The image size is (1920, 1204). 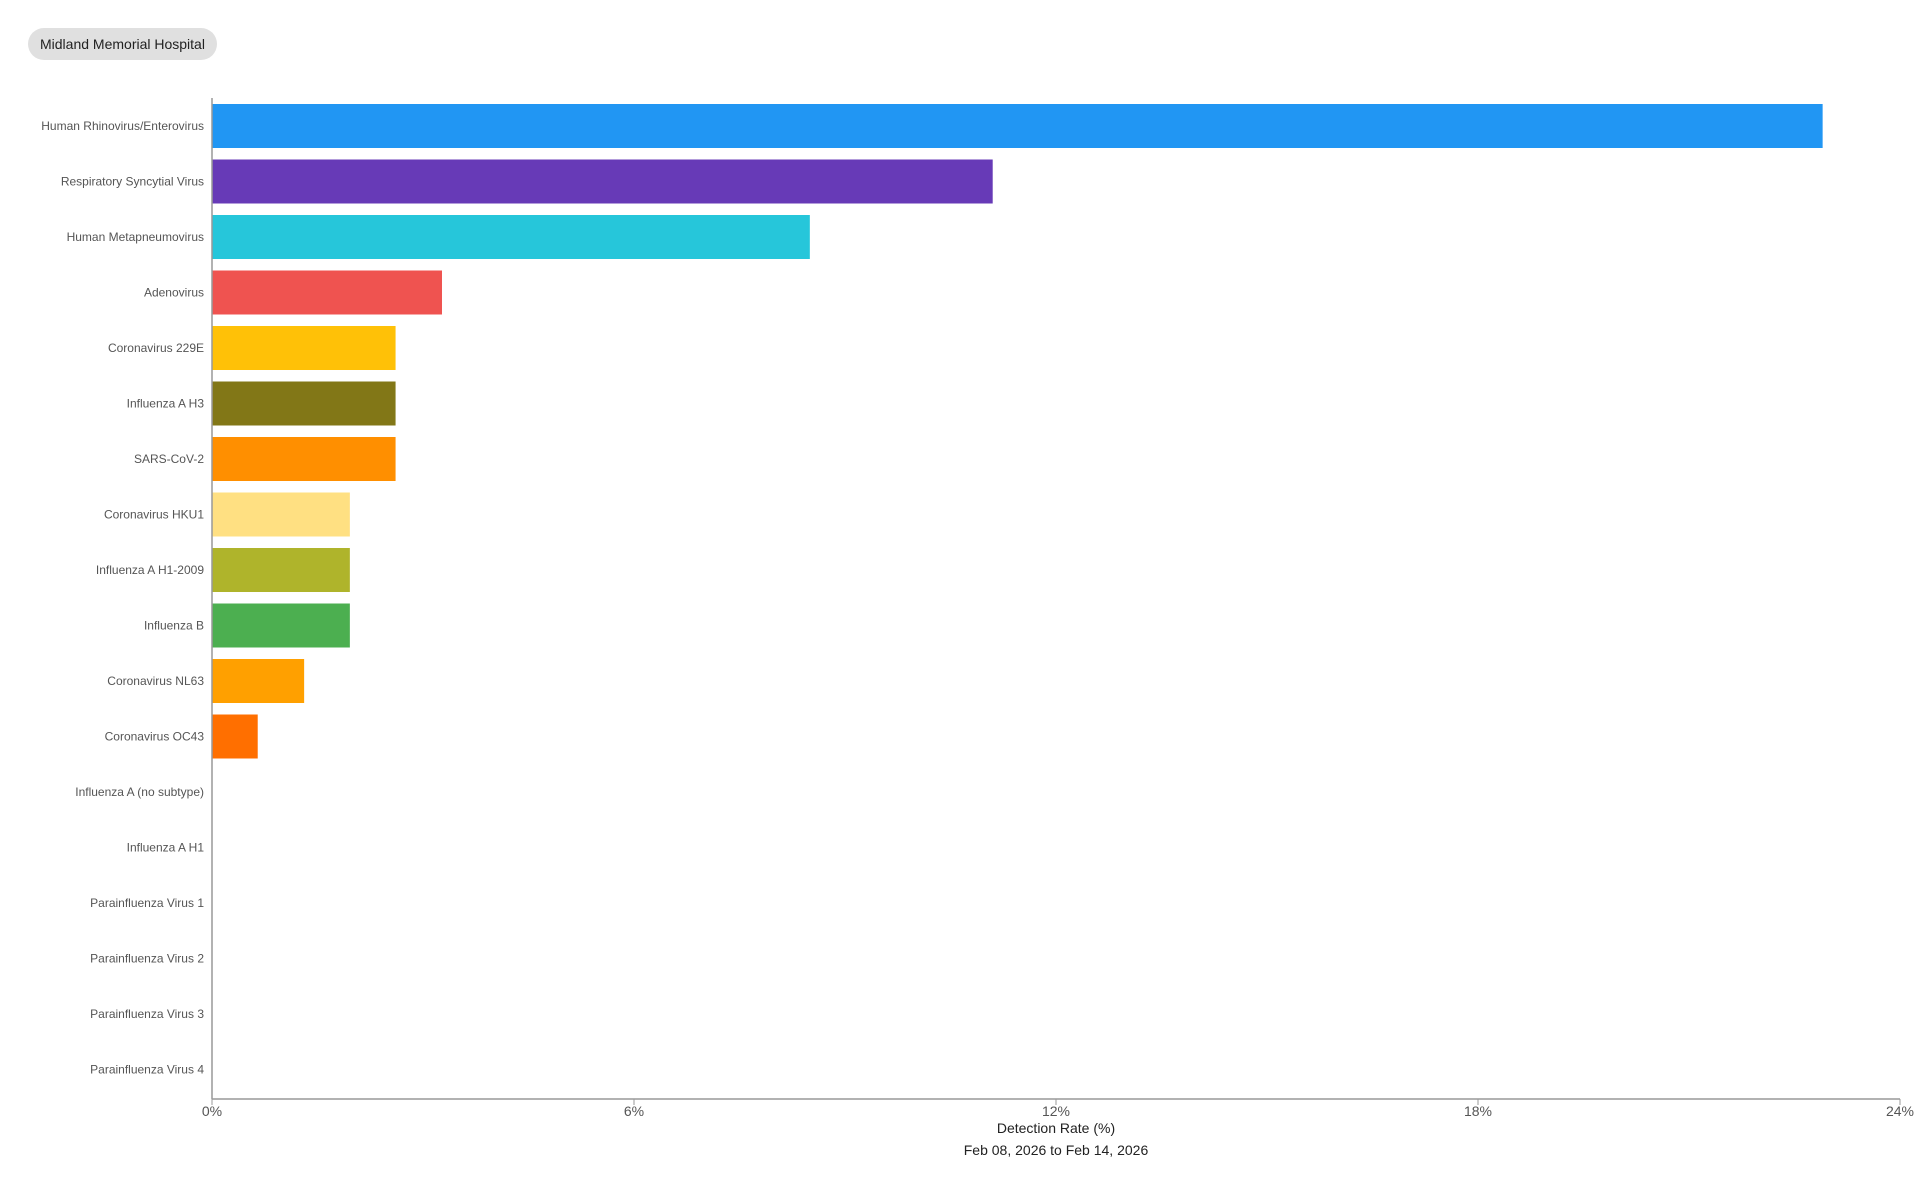 I want to click on category-label: SARS-CoV-2, so click(x=169, y=459).